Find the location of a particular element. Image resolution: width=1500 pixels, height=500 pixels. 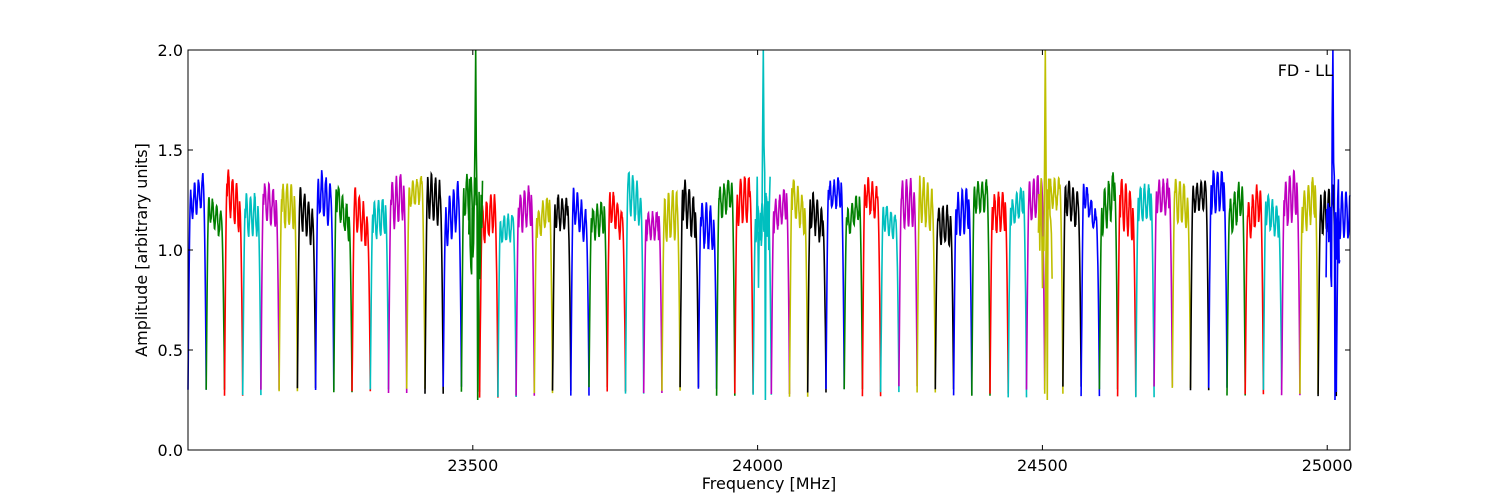

y-tick-label: 2.0 is located at coordinates (170, 50).